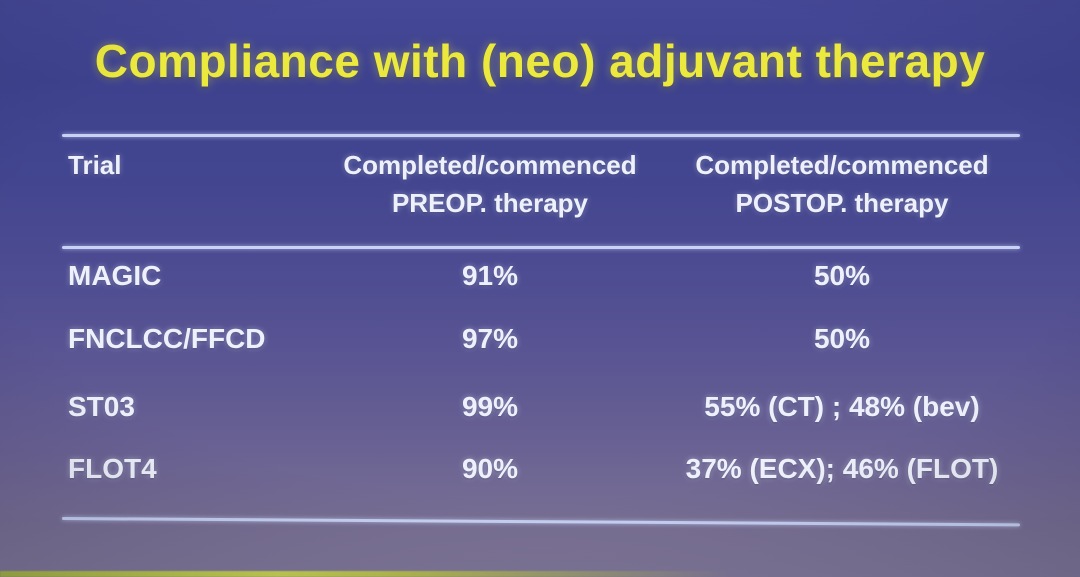 This screenshot has height=577, width=1080. I want to click on column-header-preop-line1: Completed/commenced, so click(490, 165).